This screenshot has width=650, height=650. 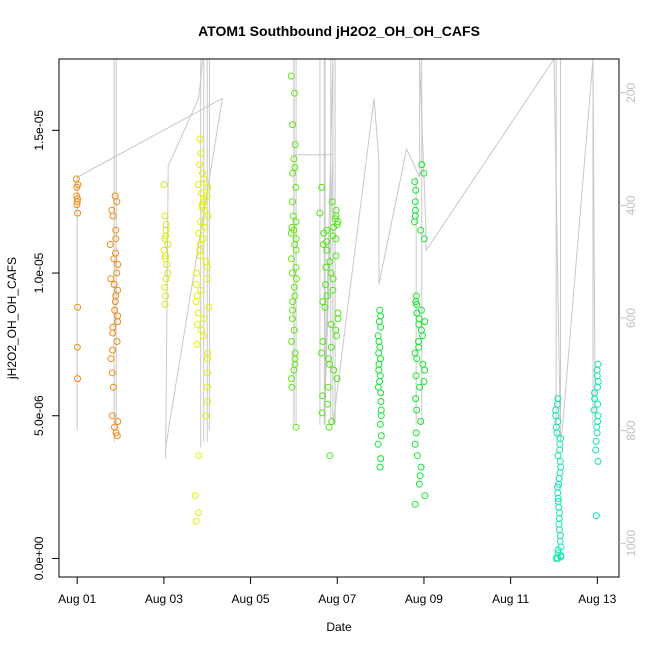 What do you see at coordinates (39, 272) in the screenshot?
I see `y-tick-label-2: 1.0e-05` at bounding box center [39, 272].